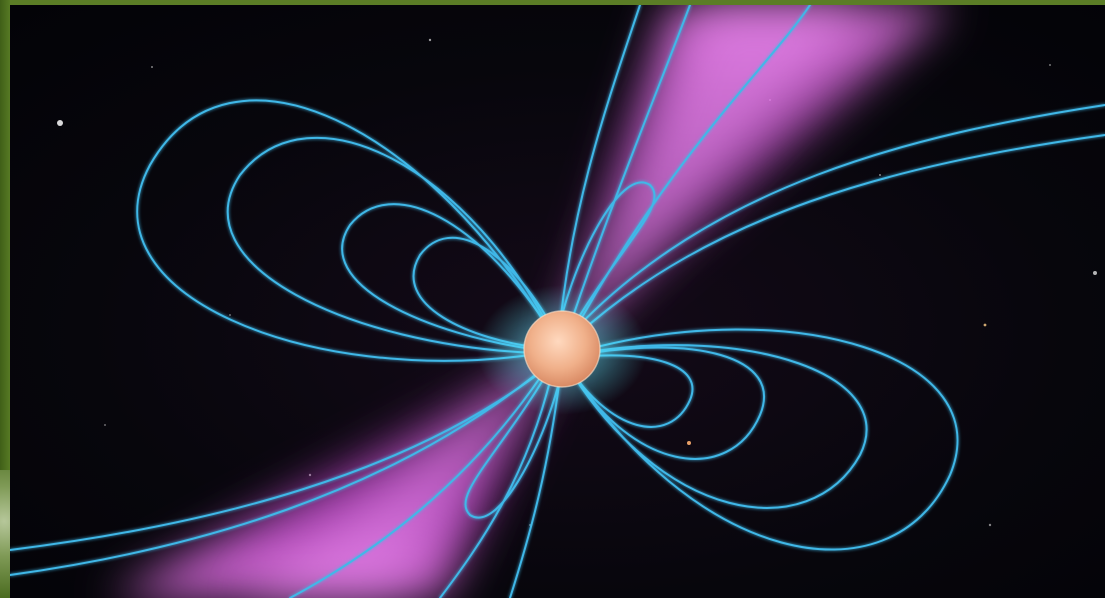 The width and height of the screenshot is (1105, 598). What do you see at coordinates (5, 299) in the screenshot?
I see `frame-left-edge` at bounding box center [5, 299].